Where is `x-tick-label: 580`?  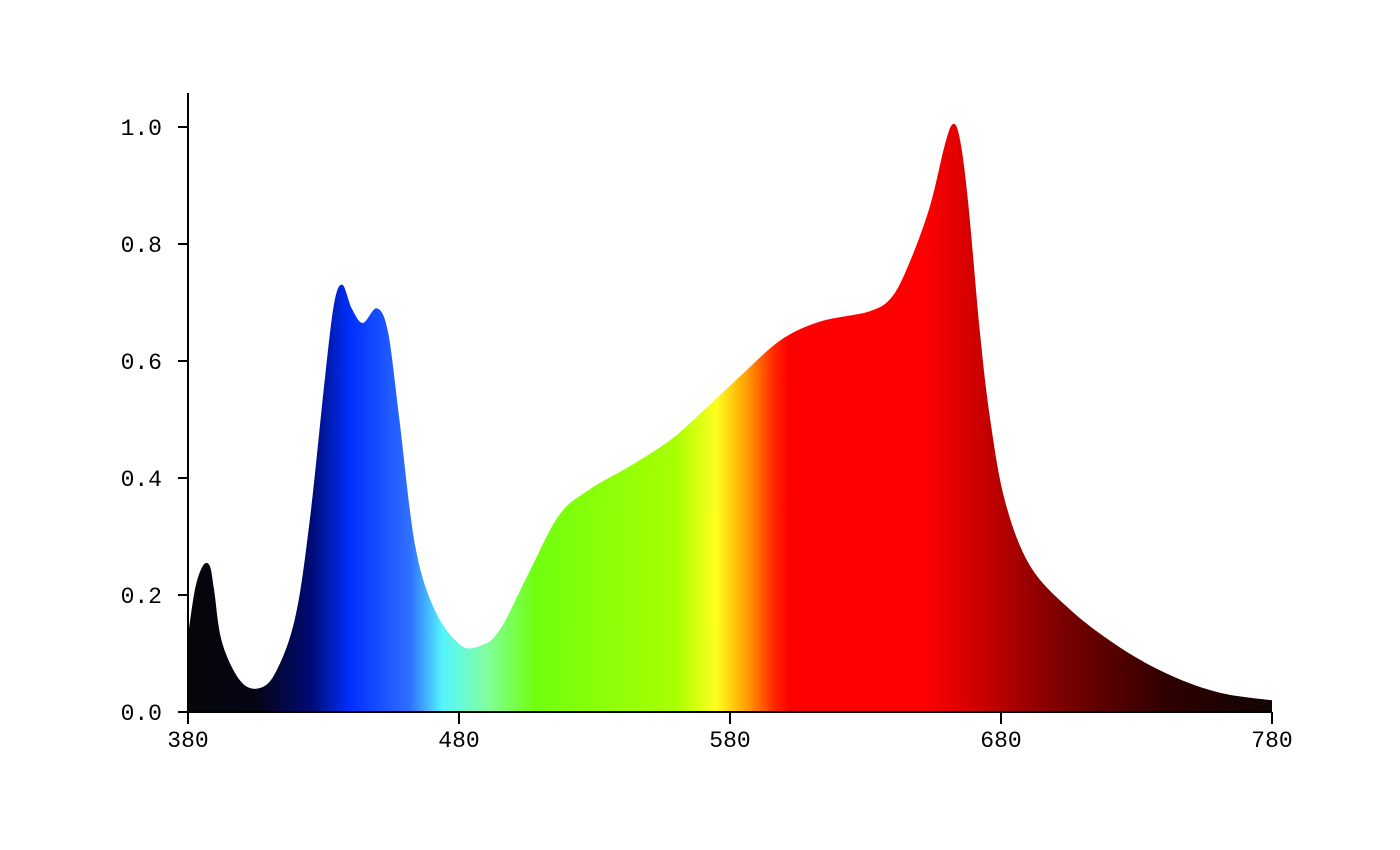 x-tick-label: 580 is located at coordinates (729, 741).